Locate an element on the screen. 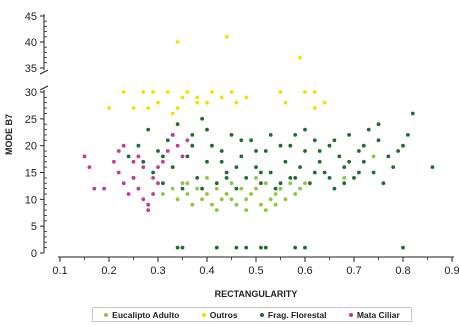 This screenshot has width=459, height=325. y-tick-label: 45 is located at coordinates (31, 17).